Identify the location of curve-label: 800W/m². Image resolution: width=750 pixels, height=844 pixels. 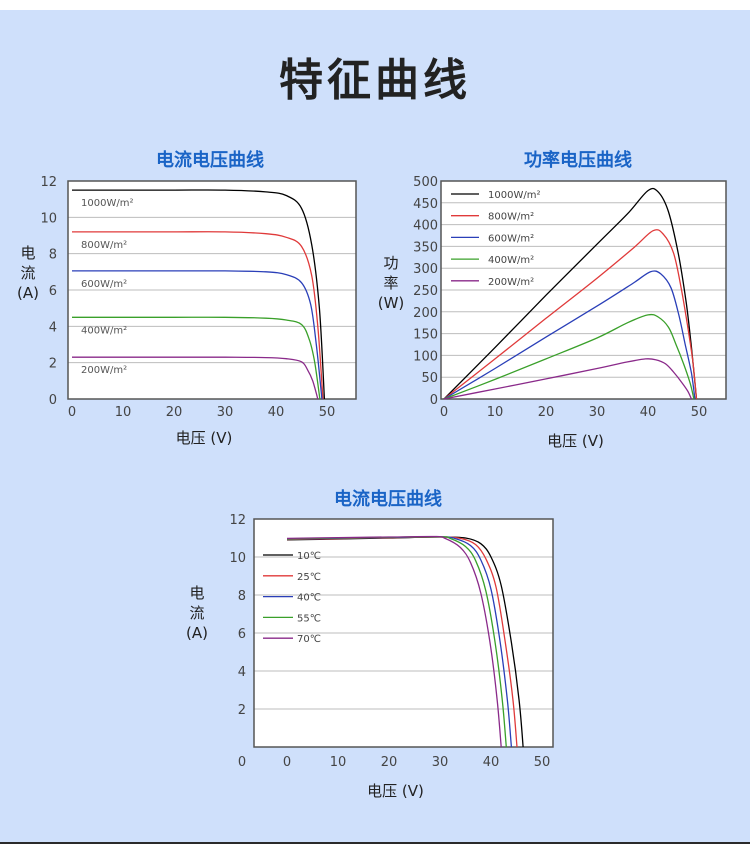
(104, 245).